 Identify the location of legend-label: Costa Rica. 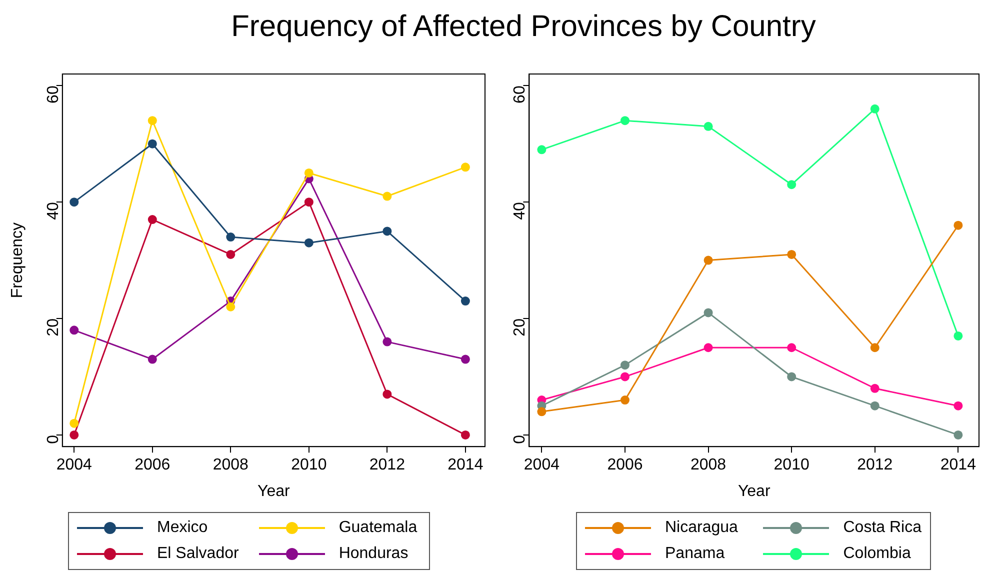
(882, 528).